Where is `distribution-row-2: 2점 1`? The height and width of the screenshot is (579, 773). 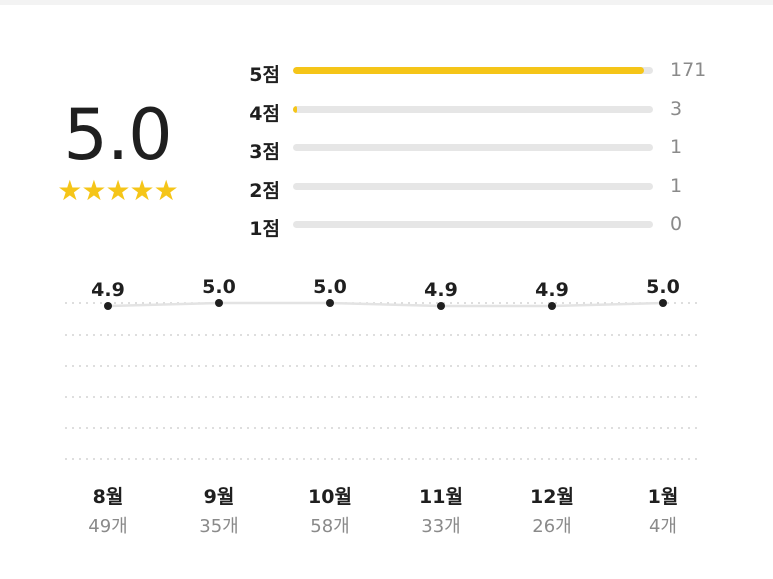
distribution-row-2: 2점 1 is located at coordinates (488, 188).